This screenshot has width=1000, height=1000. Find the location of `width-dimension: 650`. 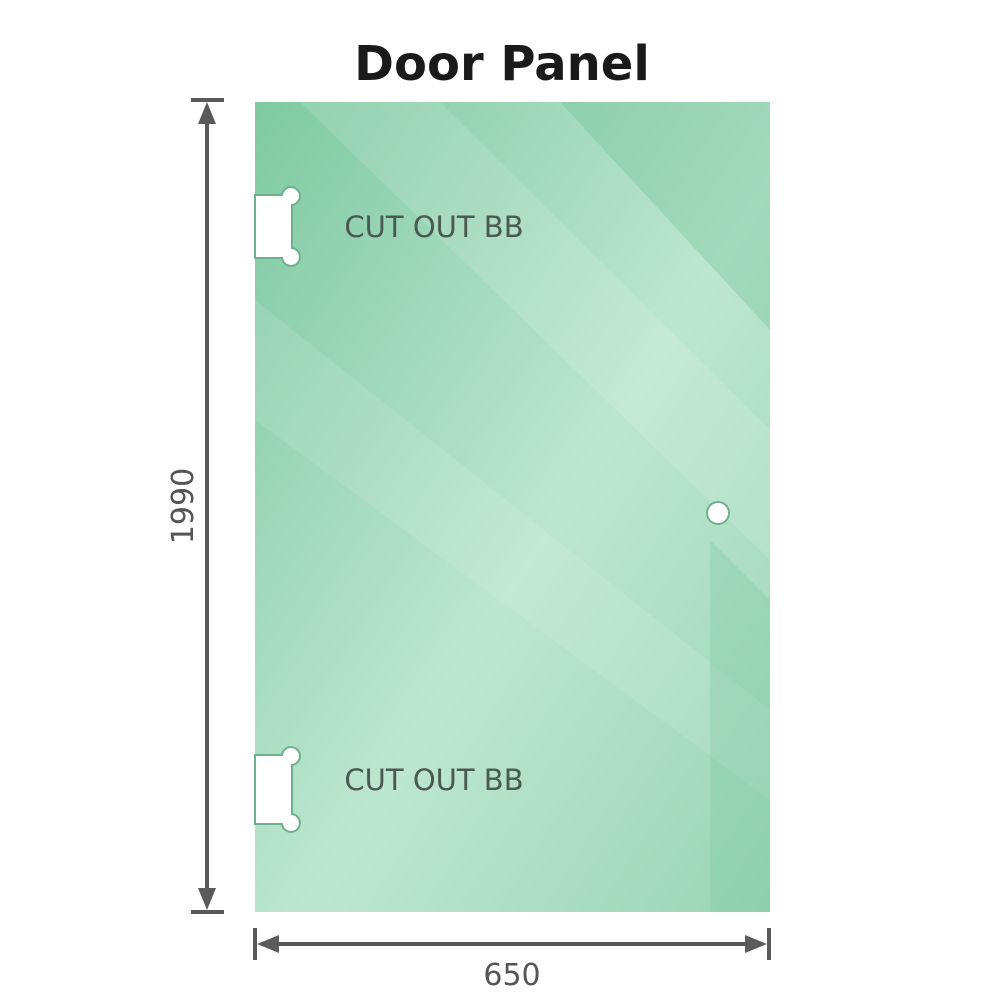

width-dimension: 650 is located at coordinates (511, 975).